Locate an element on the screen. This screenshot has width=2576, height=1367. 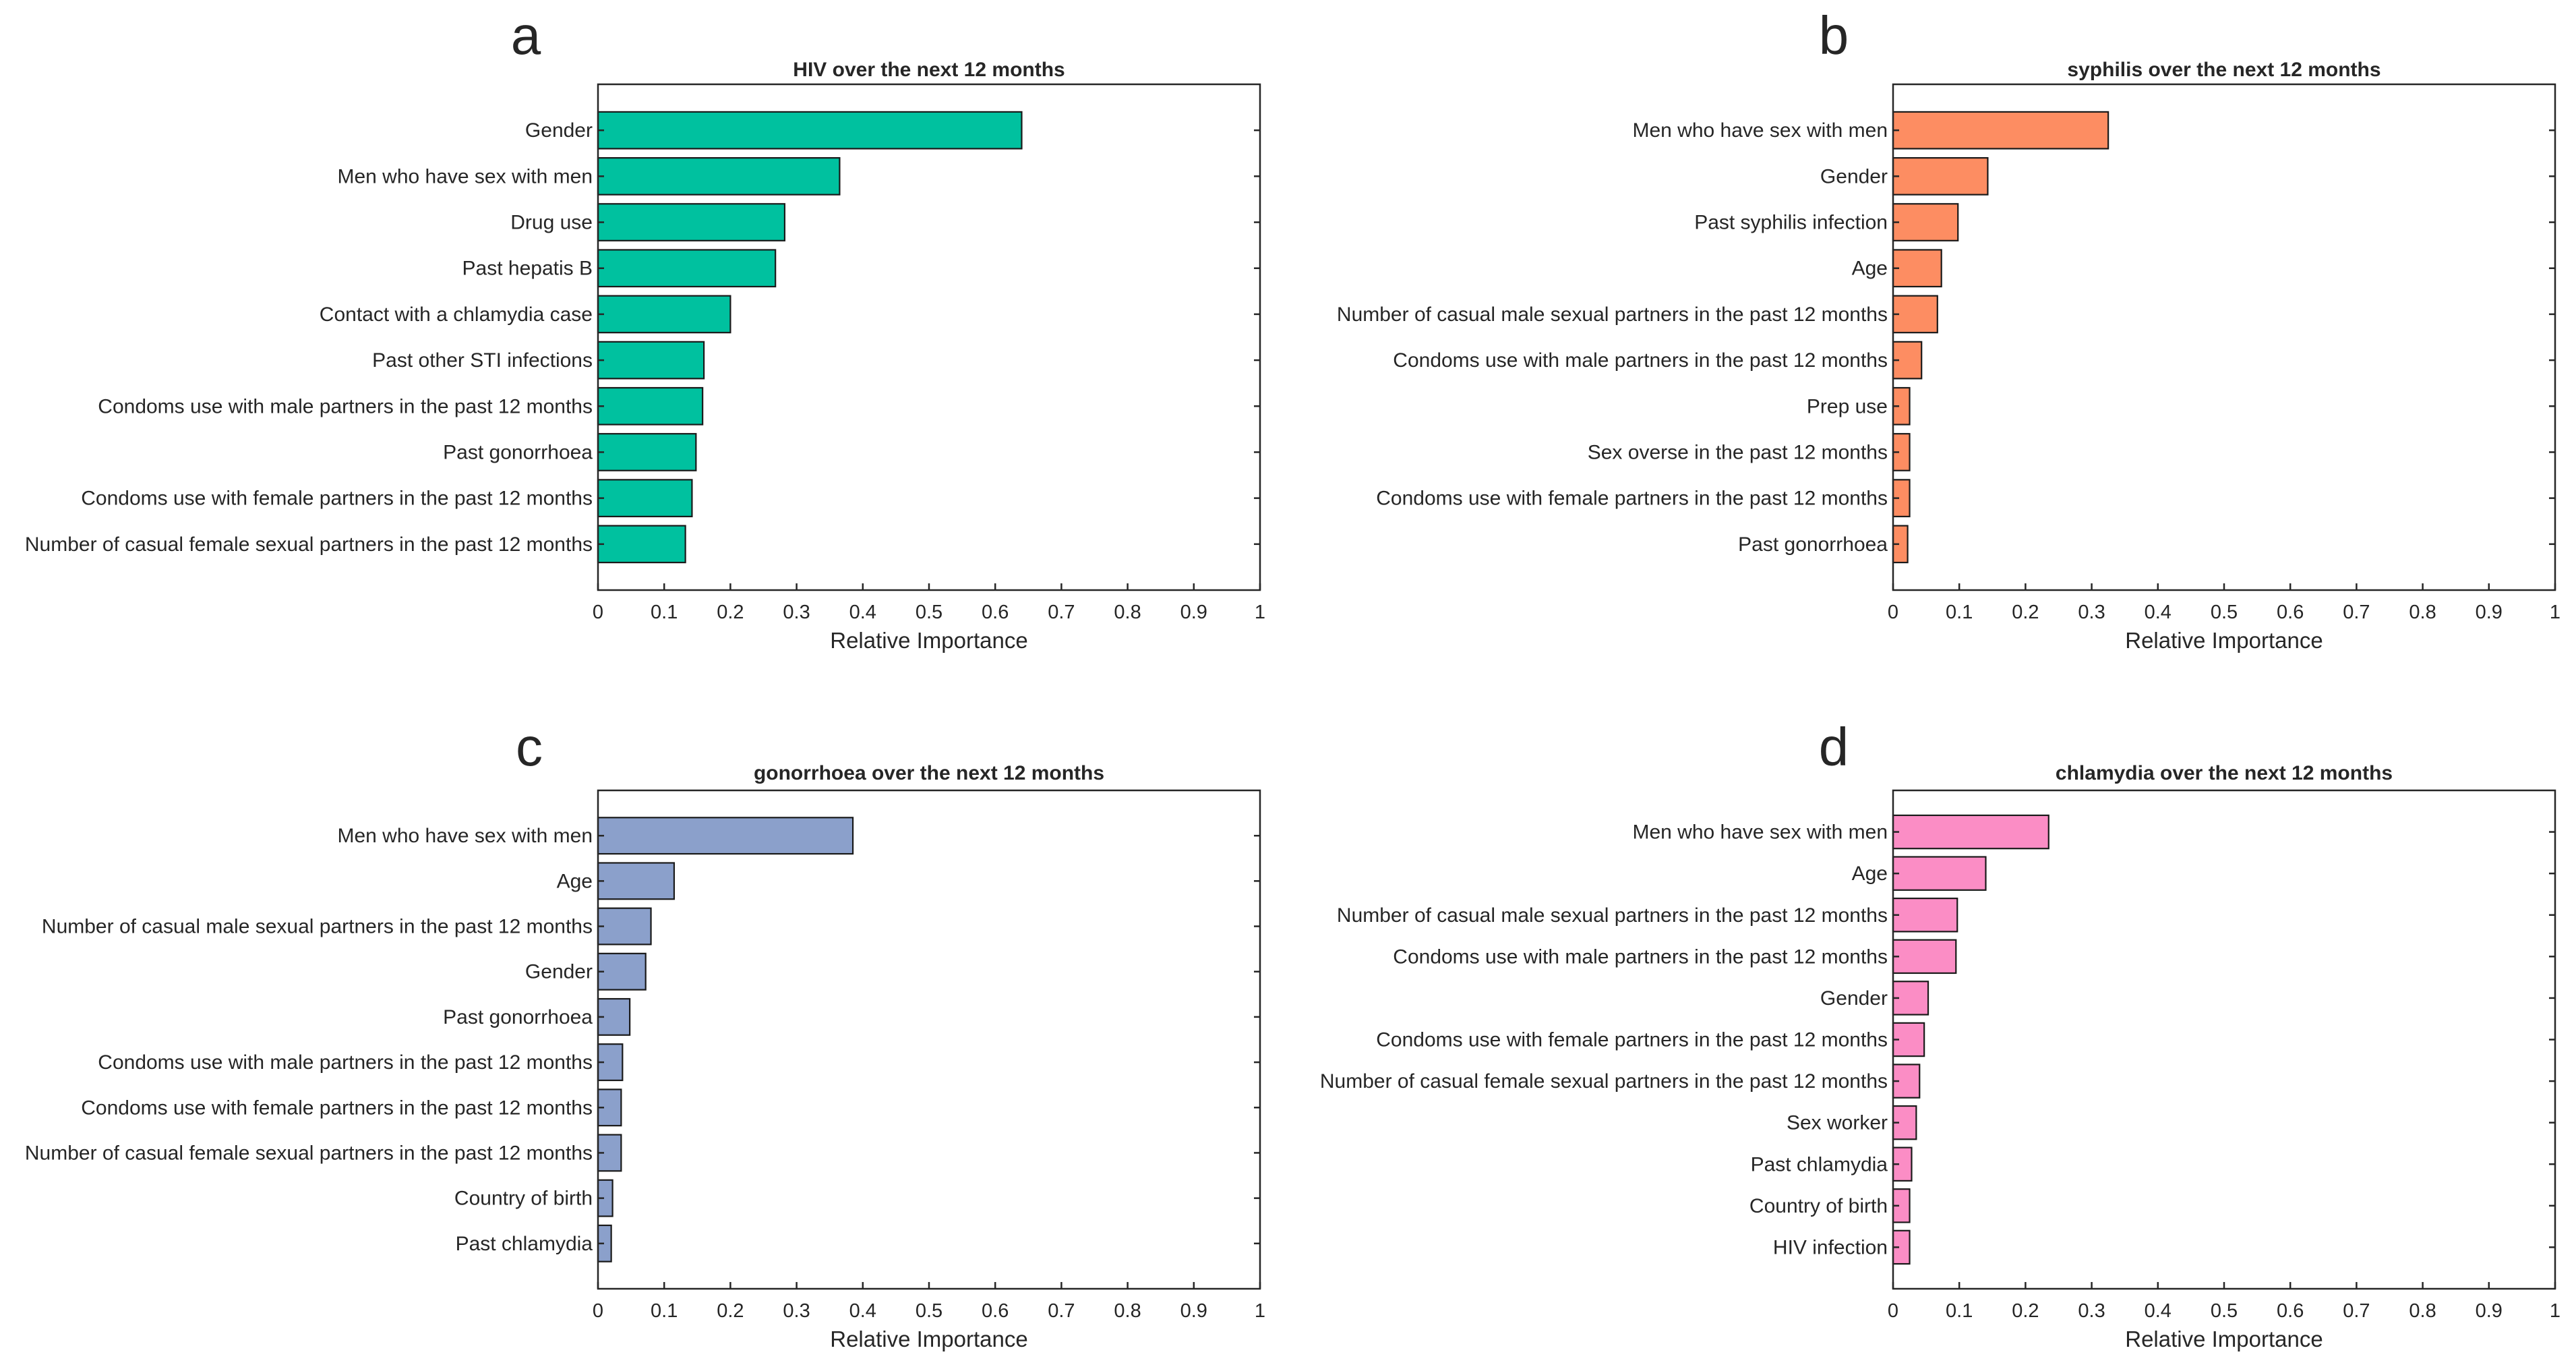
category-label: Contact with a chlamydia case is located at coordinates (457, 314).